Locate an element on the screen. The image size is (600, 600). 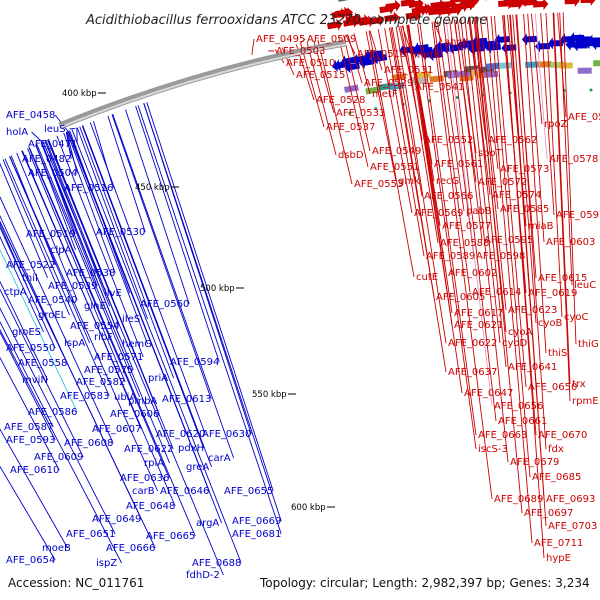
forward-gene-label: AFE_0531 is located at coordinates (408, 70).